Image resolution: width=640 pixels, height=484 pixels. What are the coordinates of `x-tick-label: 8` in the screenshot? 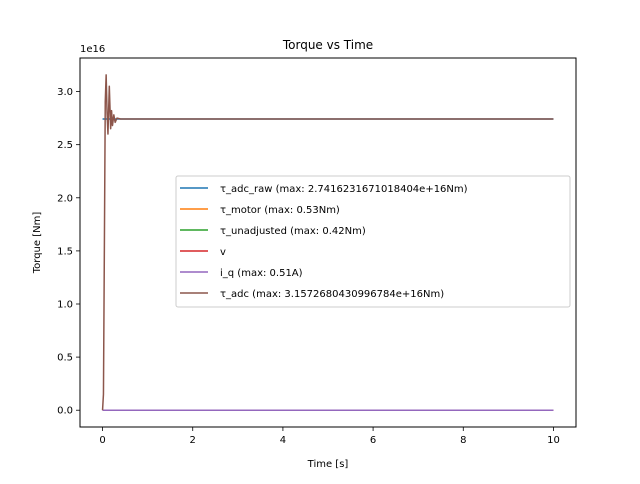 It's located at (463, 440).